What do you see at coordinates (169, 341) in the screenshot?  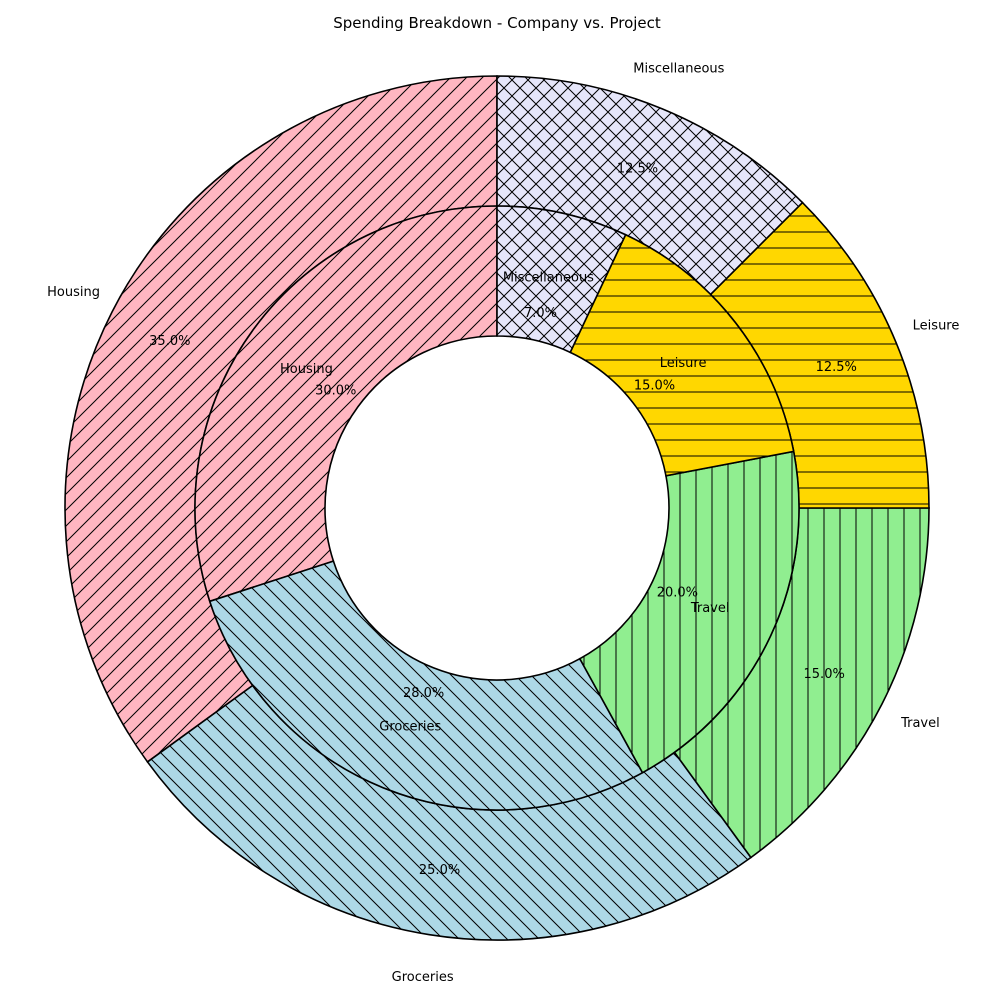 I see `outer-pct-label-housing: 35.0%` at bounding box center [169, 341].